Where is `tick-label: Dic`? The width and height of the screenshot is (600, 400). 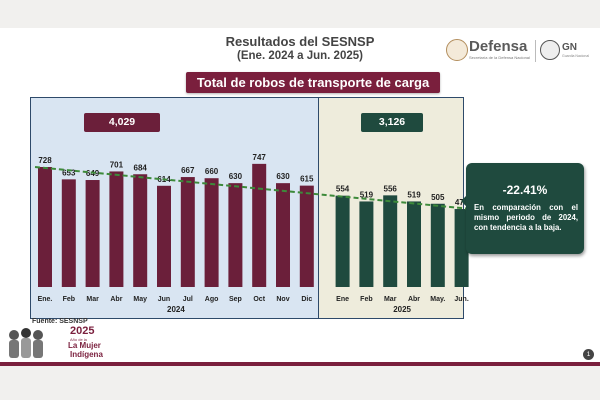 tick-label: Dic is located at coordinates (306, 299).